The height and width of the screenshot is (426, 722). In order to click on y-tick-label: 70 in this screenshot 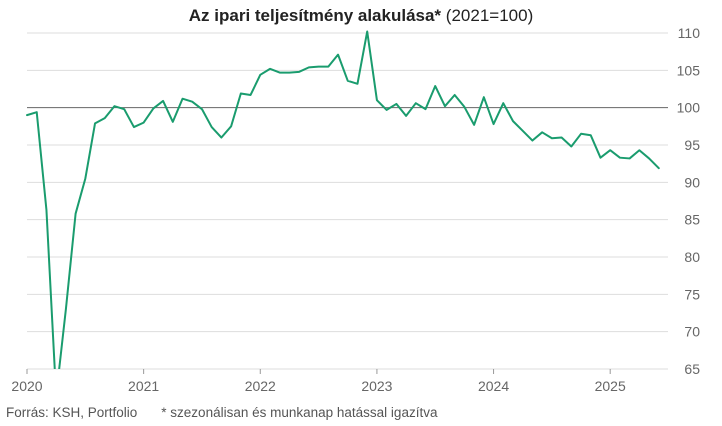, I will do `click(692, 332)`.